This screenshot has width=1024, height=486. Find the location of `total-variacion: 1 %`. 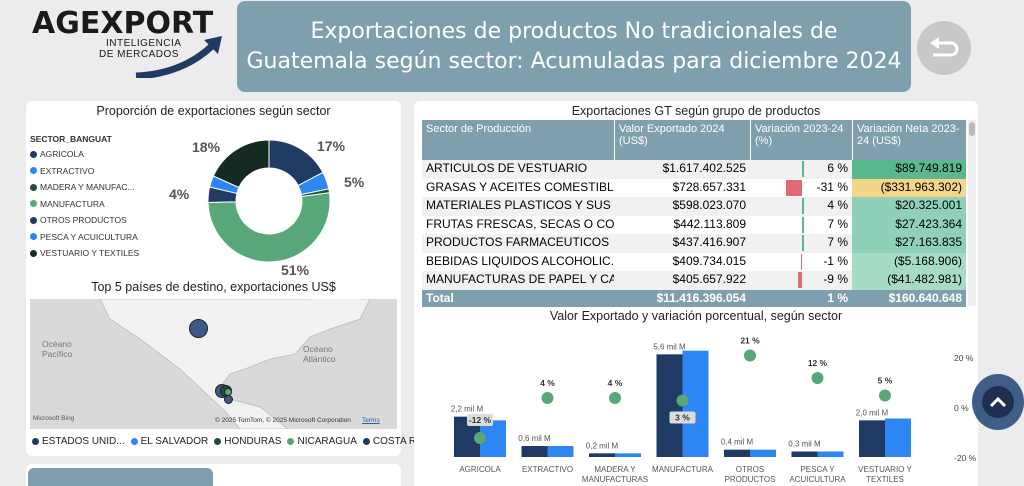

total-variacion: 1 % is located at coordinates (837, 297).